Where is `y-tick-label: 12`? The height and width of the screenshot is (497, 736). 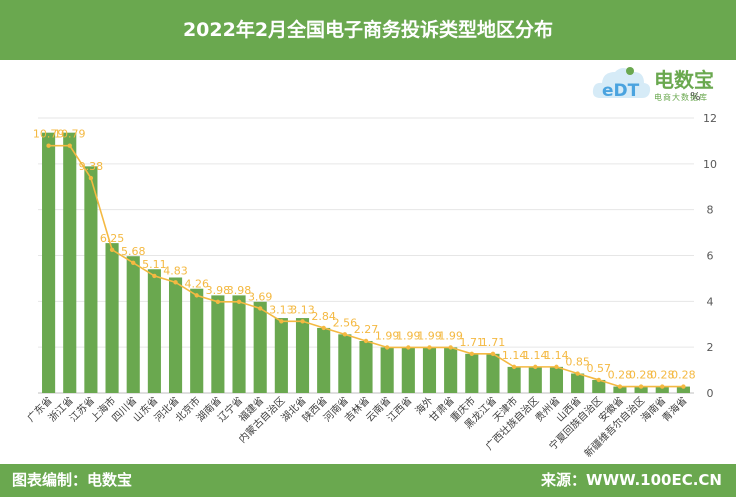 y-tick-label: 12 is located at coordinates (710, 118).